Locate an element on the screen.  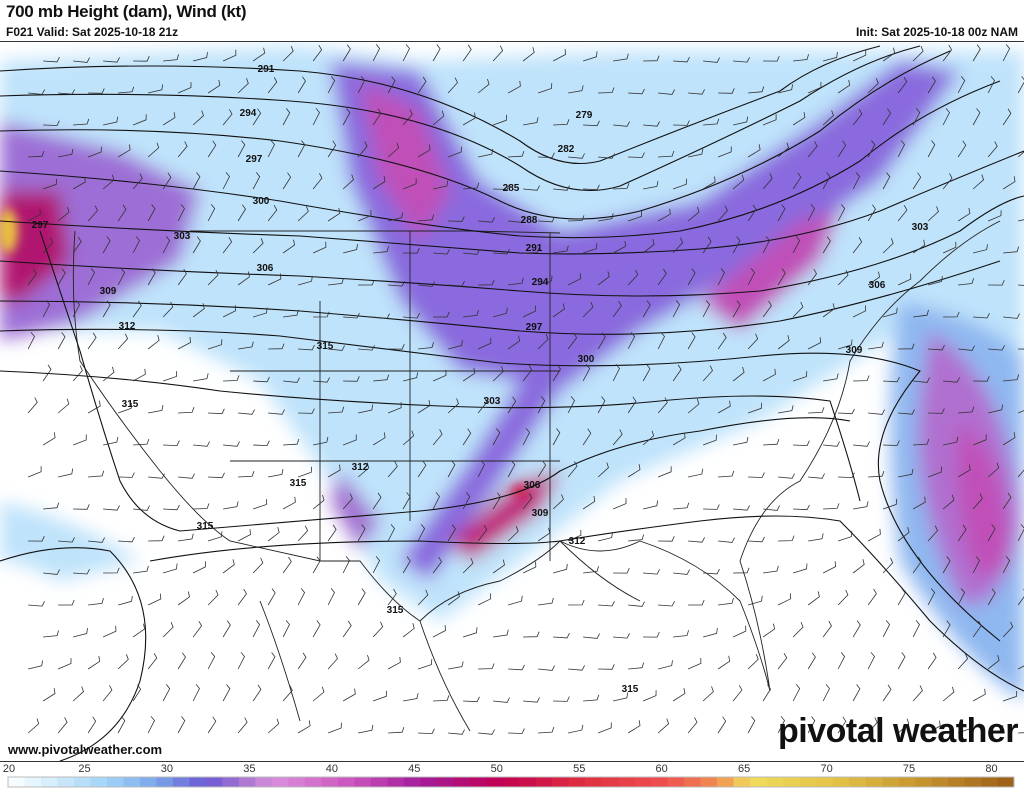
colorbar-frame is located at coordinates (511, 782).